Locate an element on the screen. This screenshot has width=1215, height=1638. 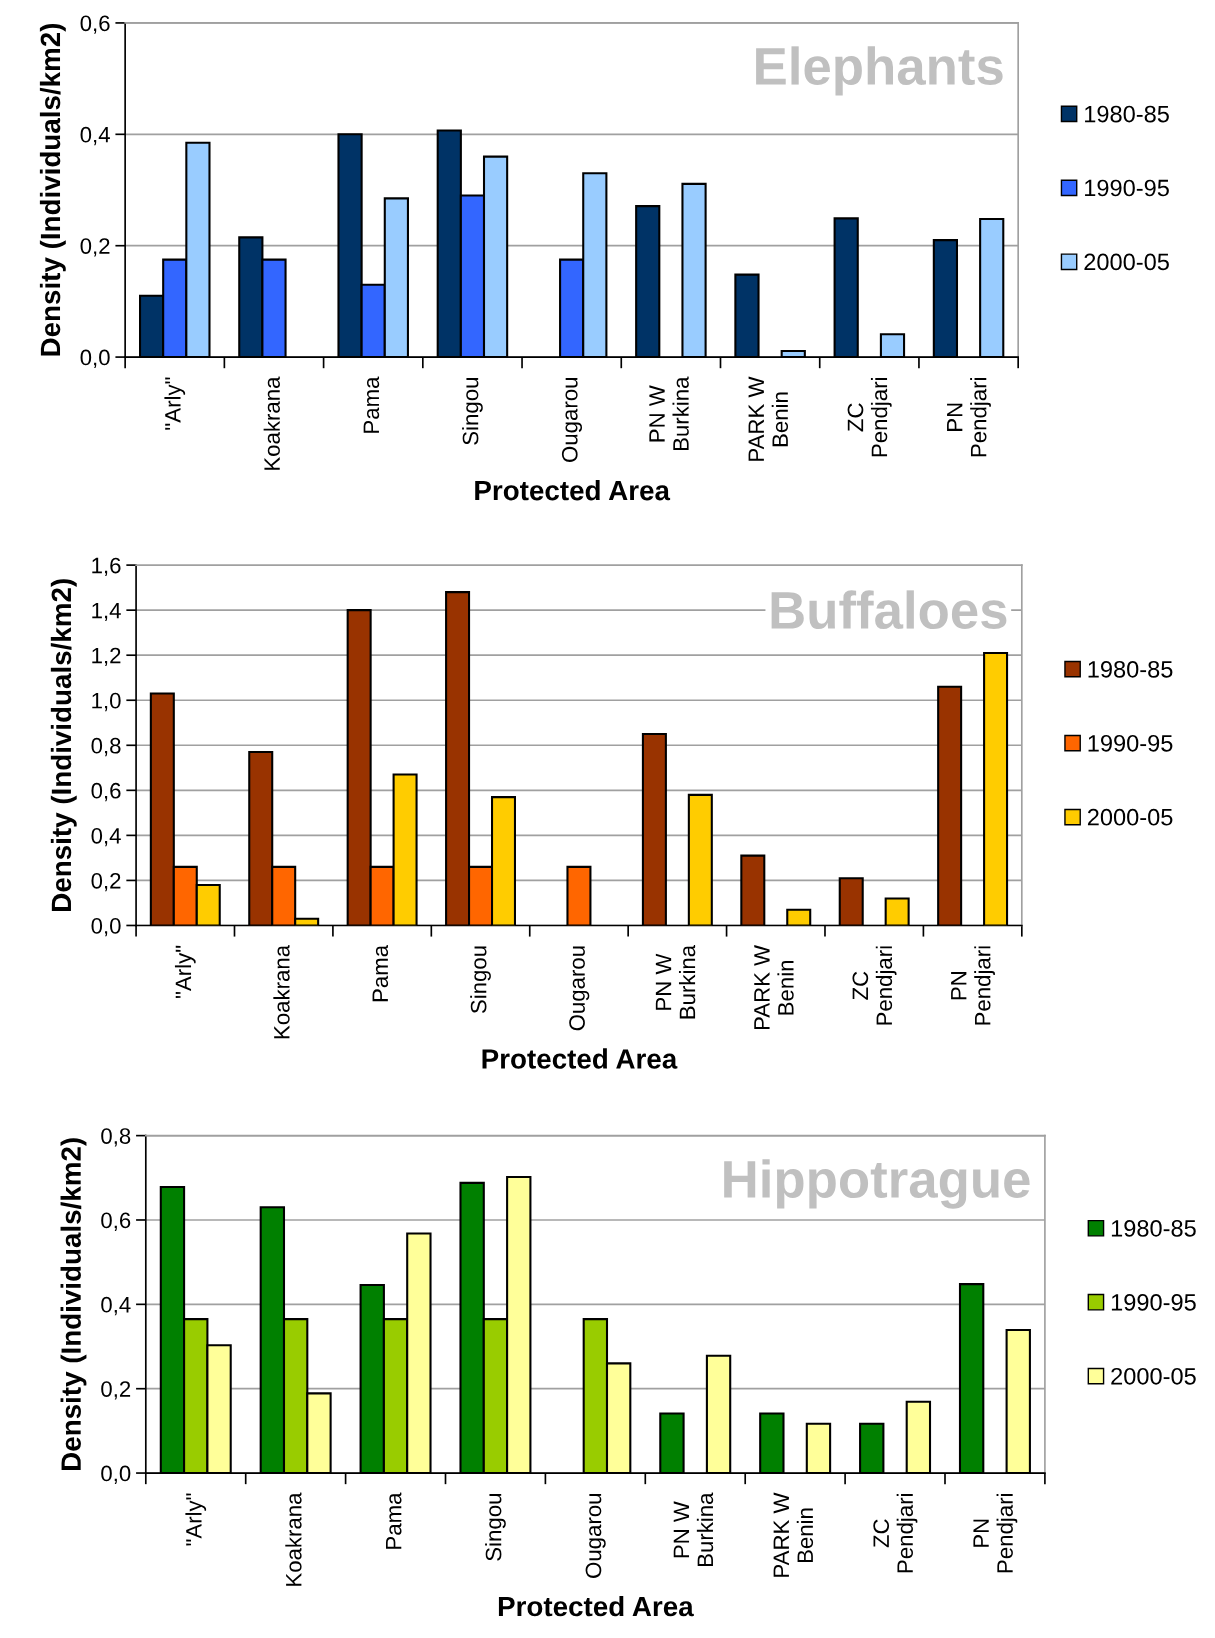
chart-title: Buffaloes is located at coordinates (889, 610).